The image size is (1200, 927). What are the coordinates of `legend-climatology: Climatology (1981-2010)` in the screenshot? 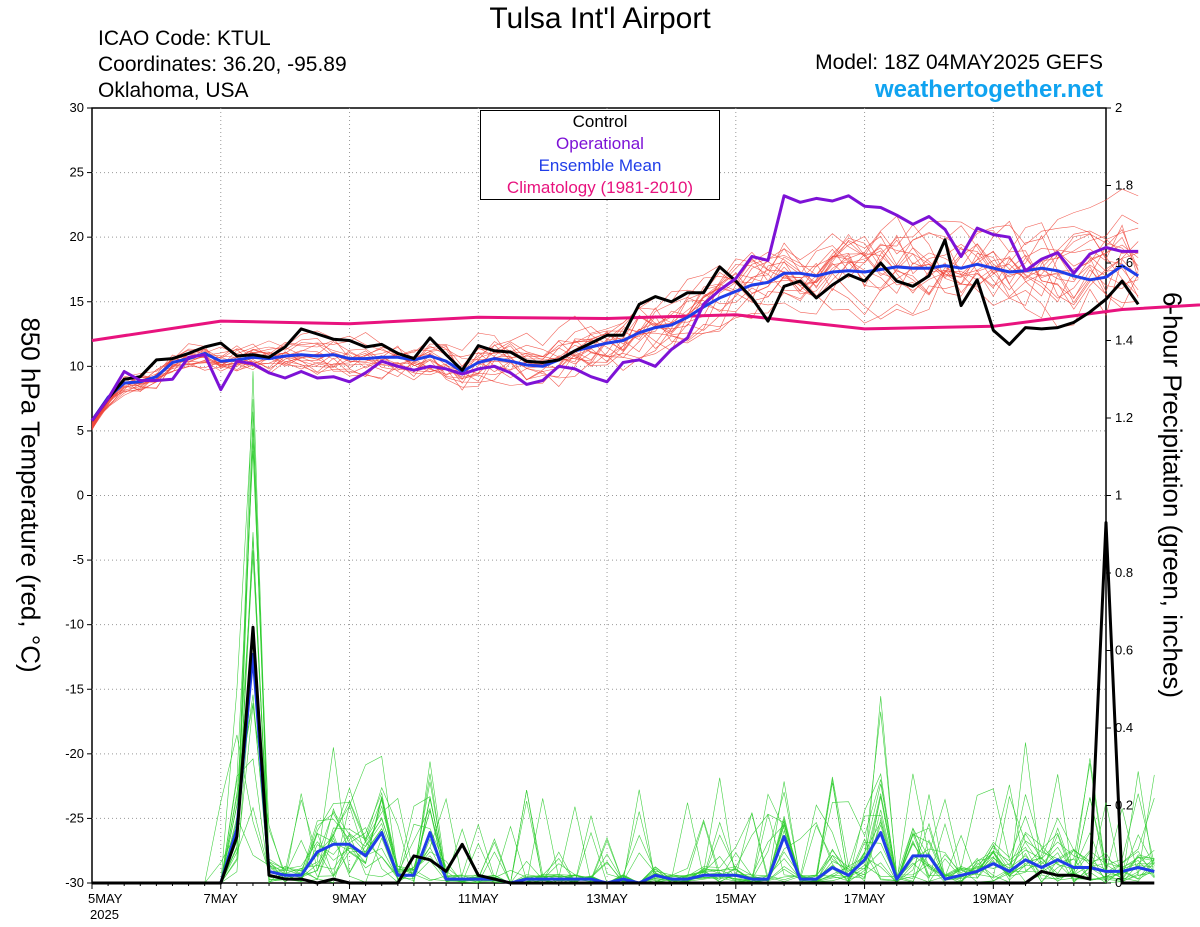 It's located at (600, 187).